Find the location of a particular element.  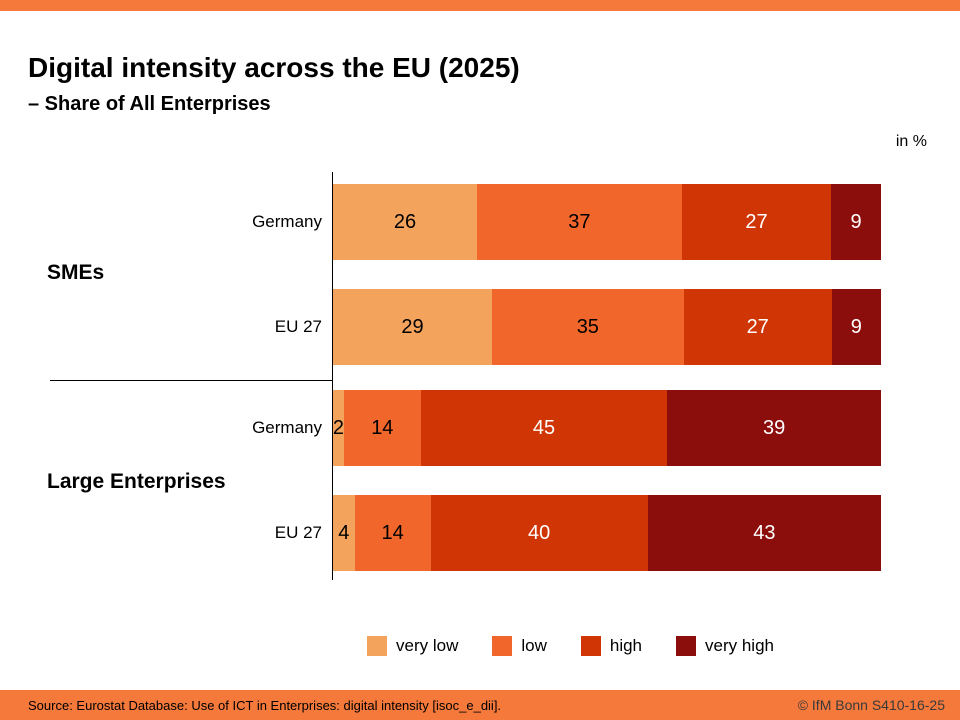

bar-segment: 39 is located at coordinates (774, 428).